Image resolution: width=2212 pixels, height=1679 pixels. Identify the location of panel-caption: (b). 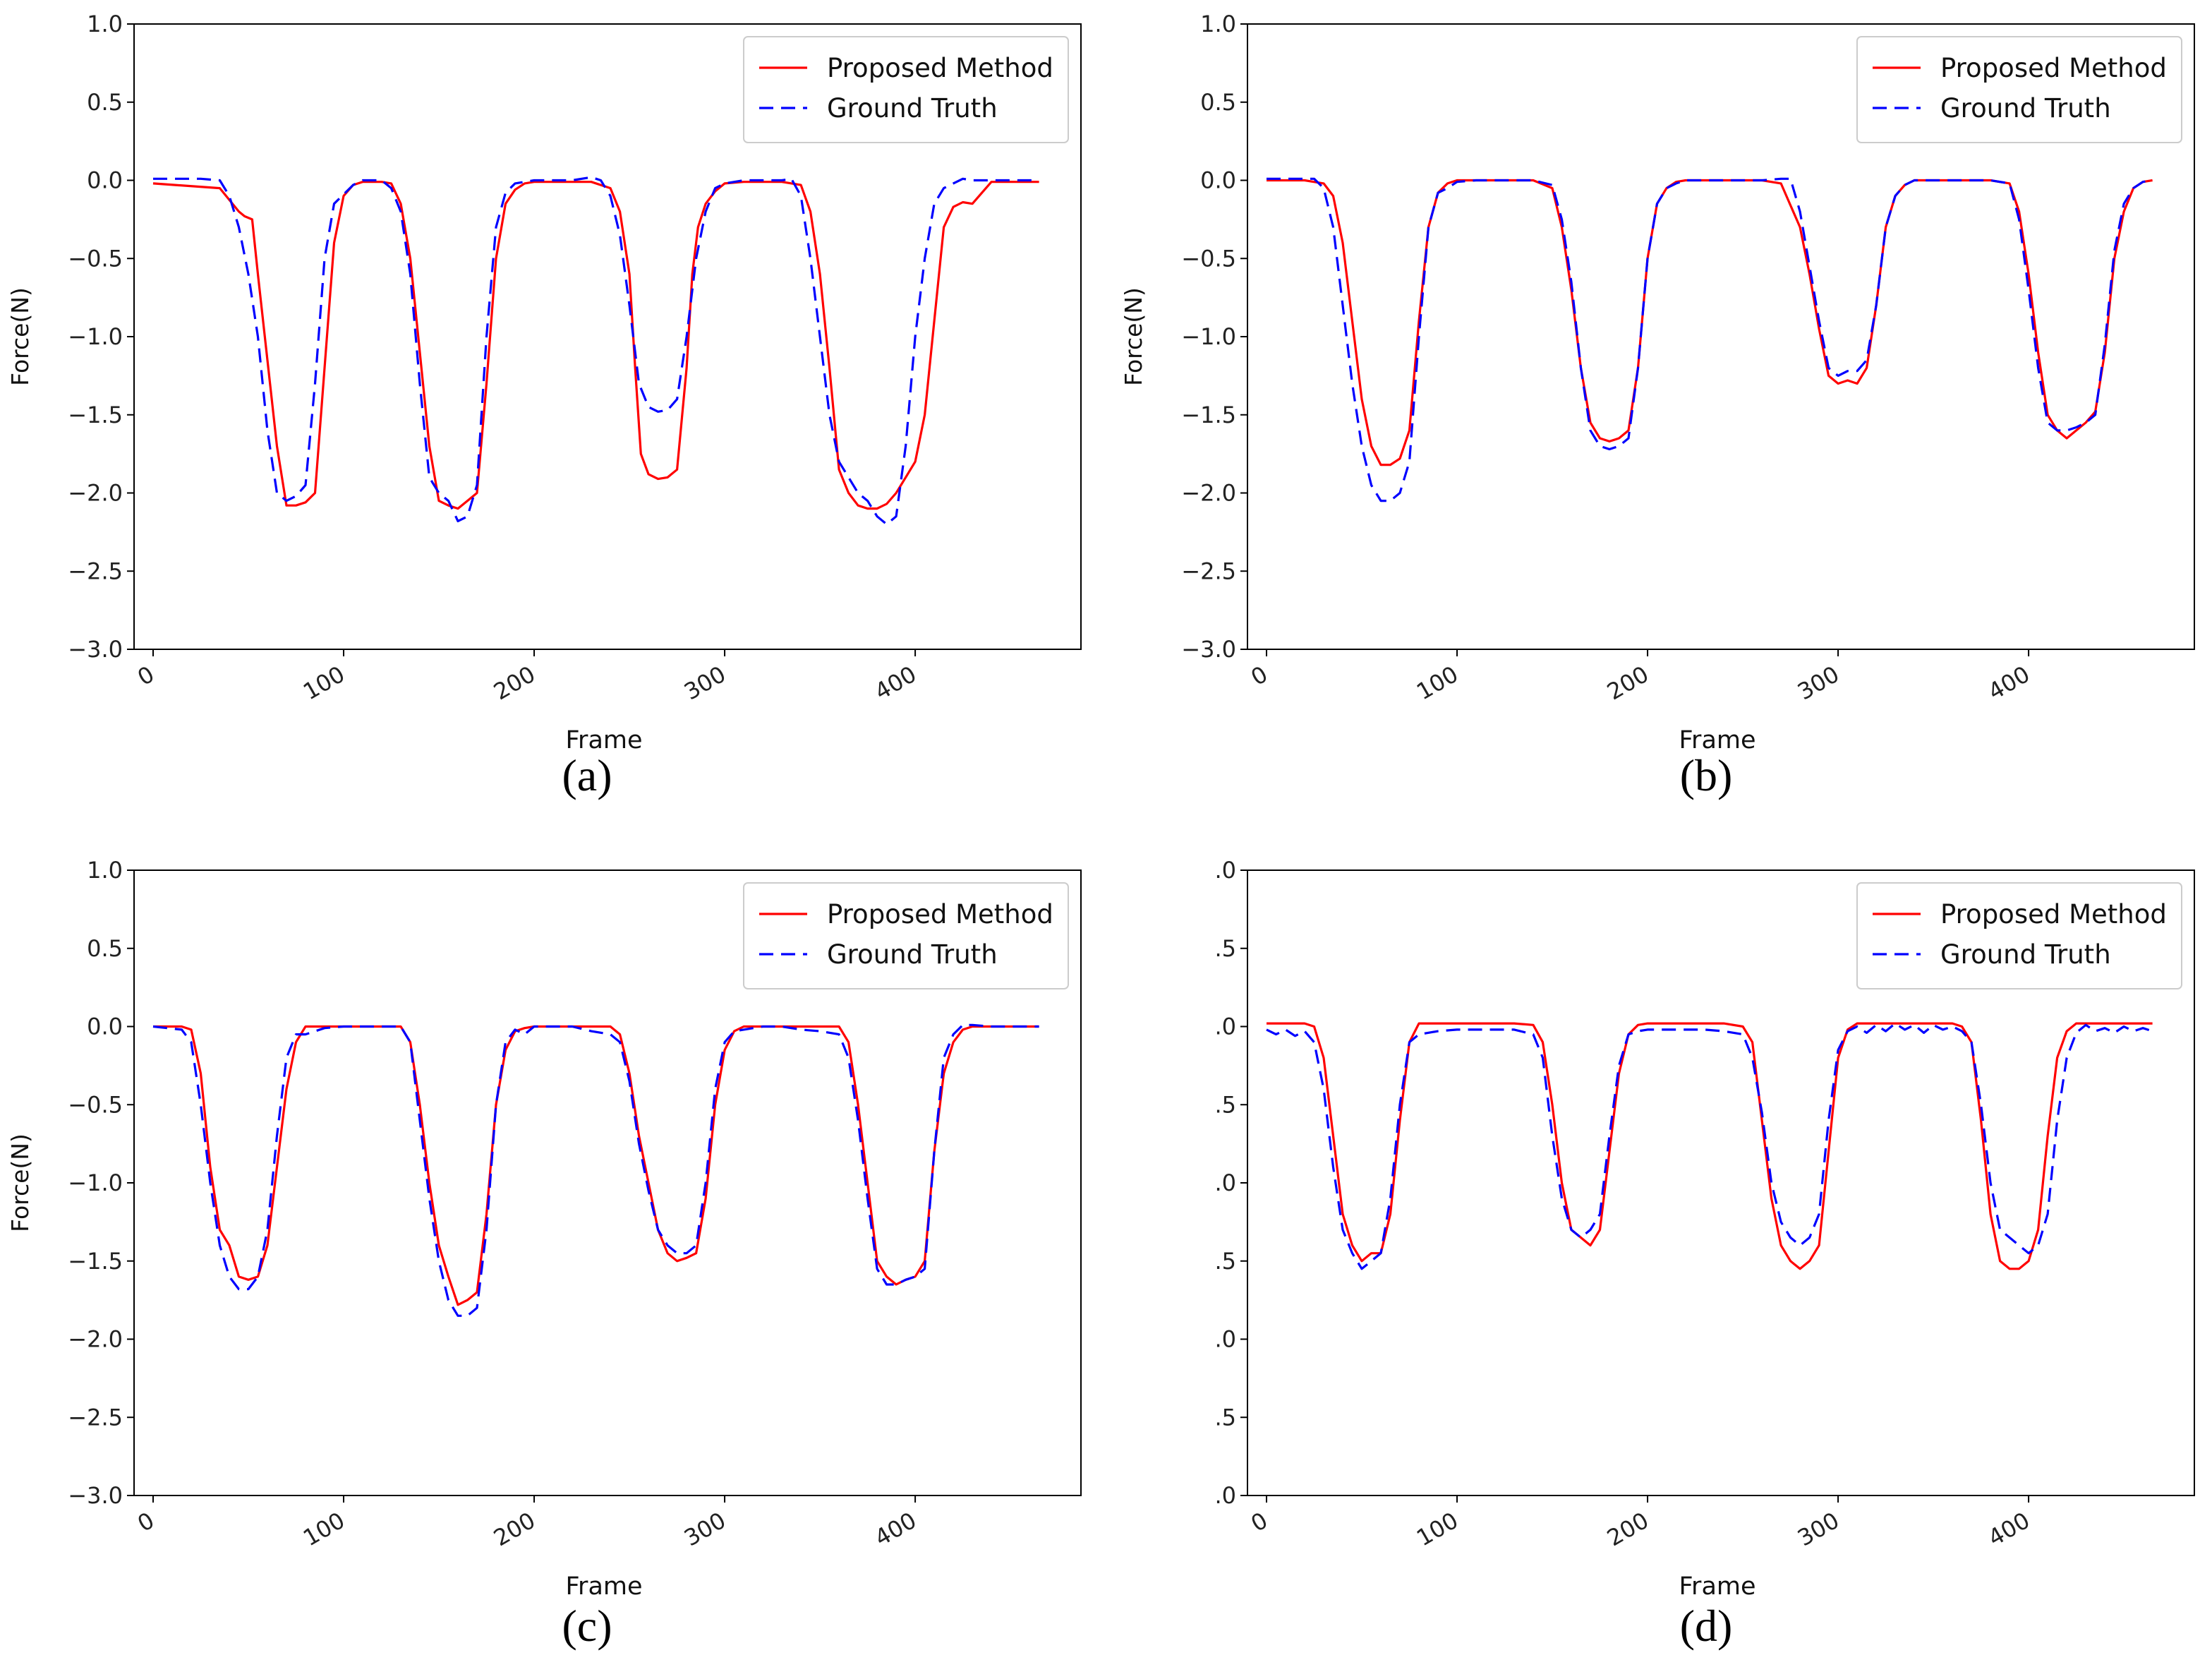
(1706, 775).